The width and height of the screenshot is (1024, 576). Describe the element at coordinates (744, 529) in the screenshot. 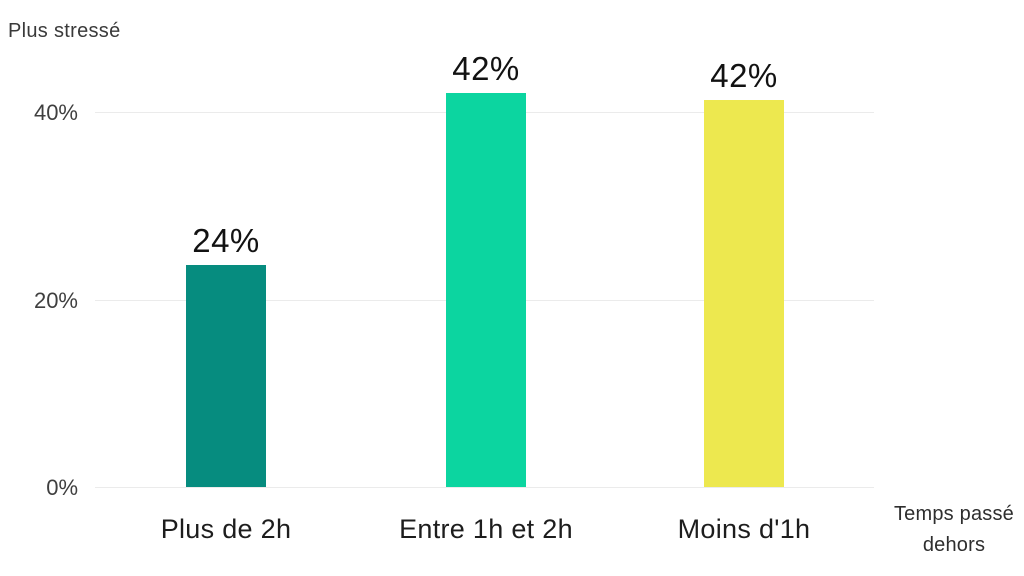

I see `x-tick-label: Moins d'1h` at that location.